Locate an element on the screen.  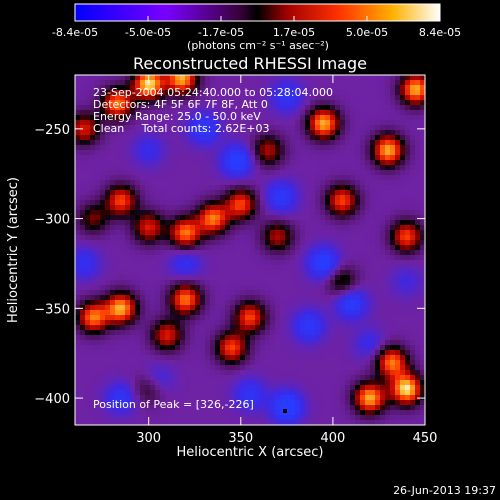
x-tick-label: 300 is located at coordinates (148, 438).